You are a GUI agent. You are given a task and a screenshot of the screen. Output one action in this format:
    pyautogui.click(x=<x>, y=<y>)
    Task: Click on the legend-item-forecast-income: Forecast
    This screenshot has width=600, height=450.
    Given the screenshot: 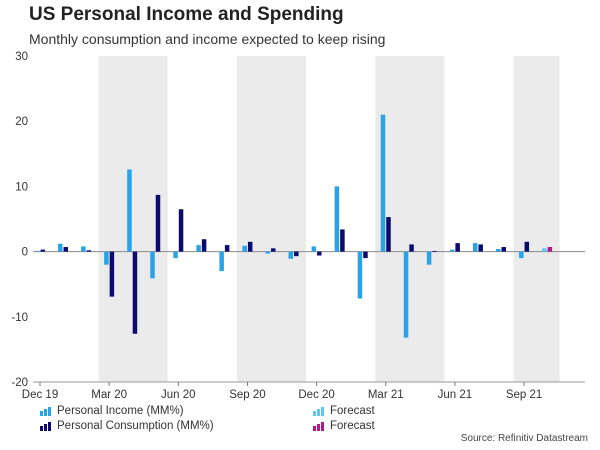 What is the action you would take?
    pyautogui.click(x=344, y=411)
    